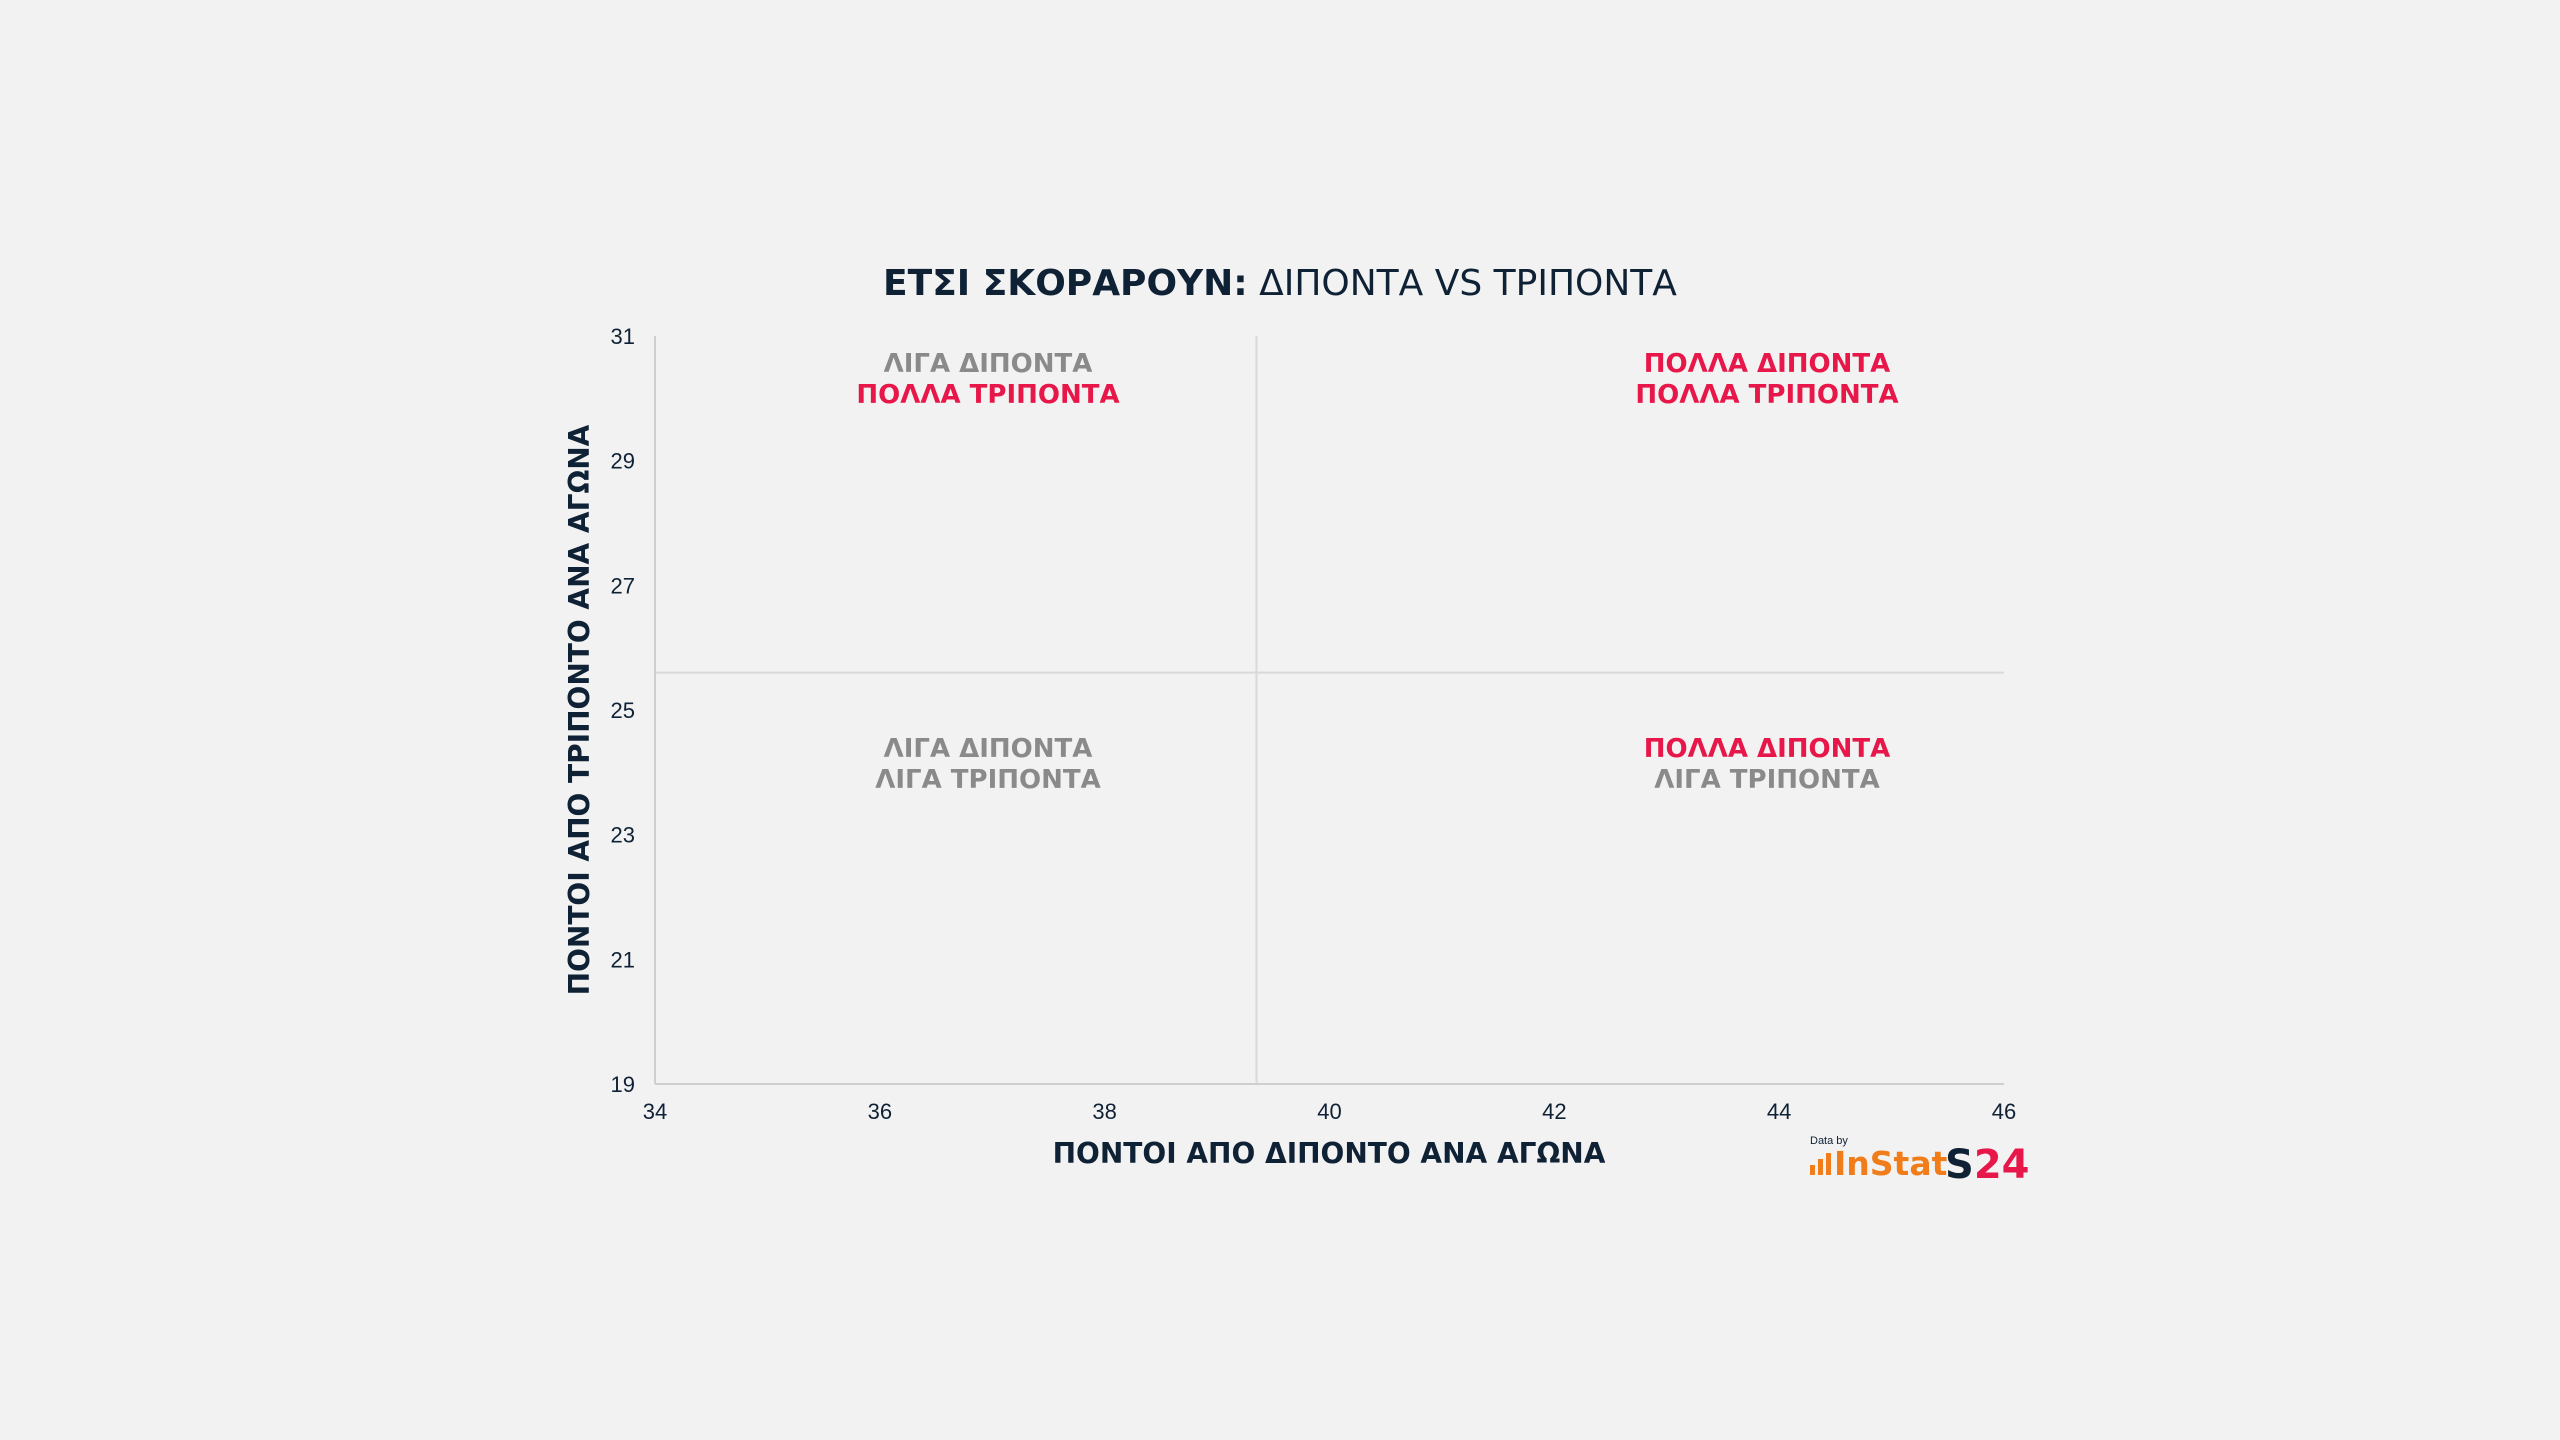 The image size is (2560, 1440). I want to click on x-tick-label: 40, so click(1329, 1111).